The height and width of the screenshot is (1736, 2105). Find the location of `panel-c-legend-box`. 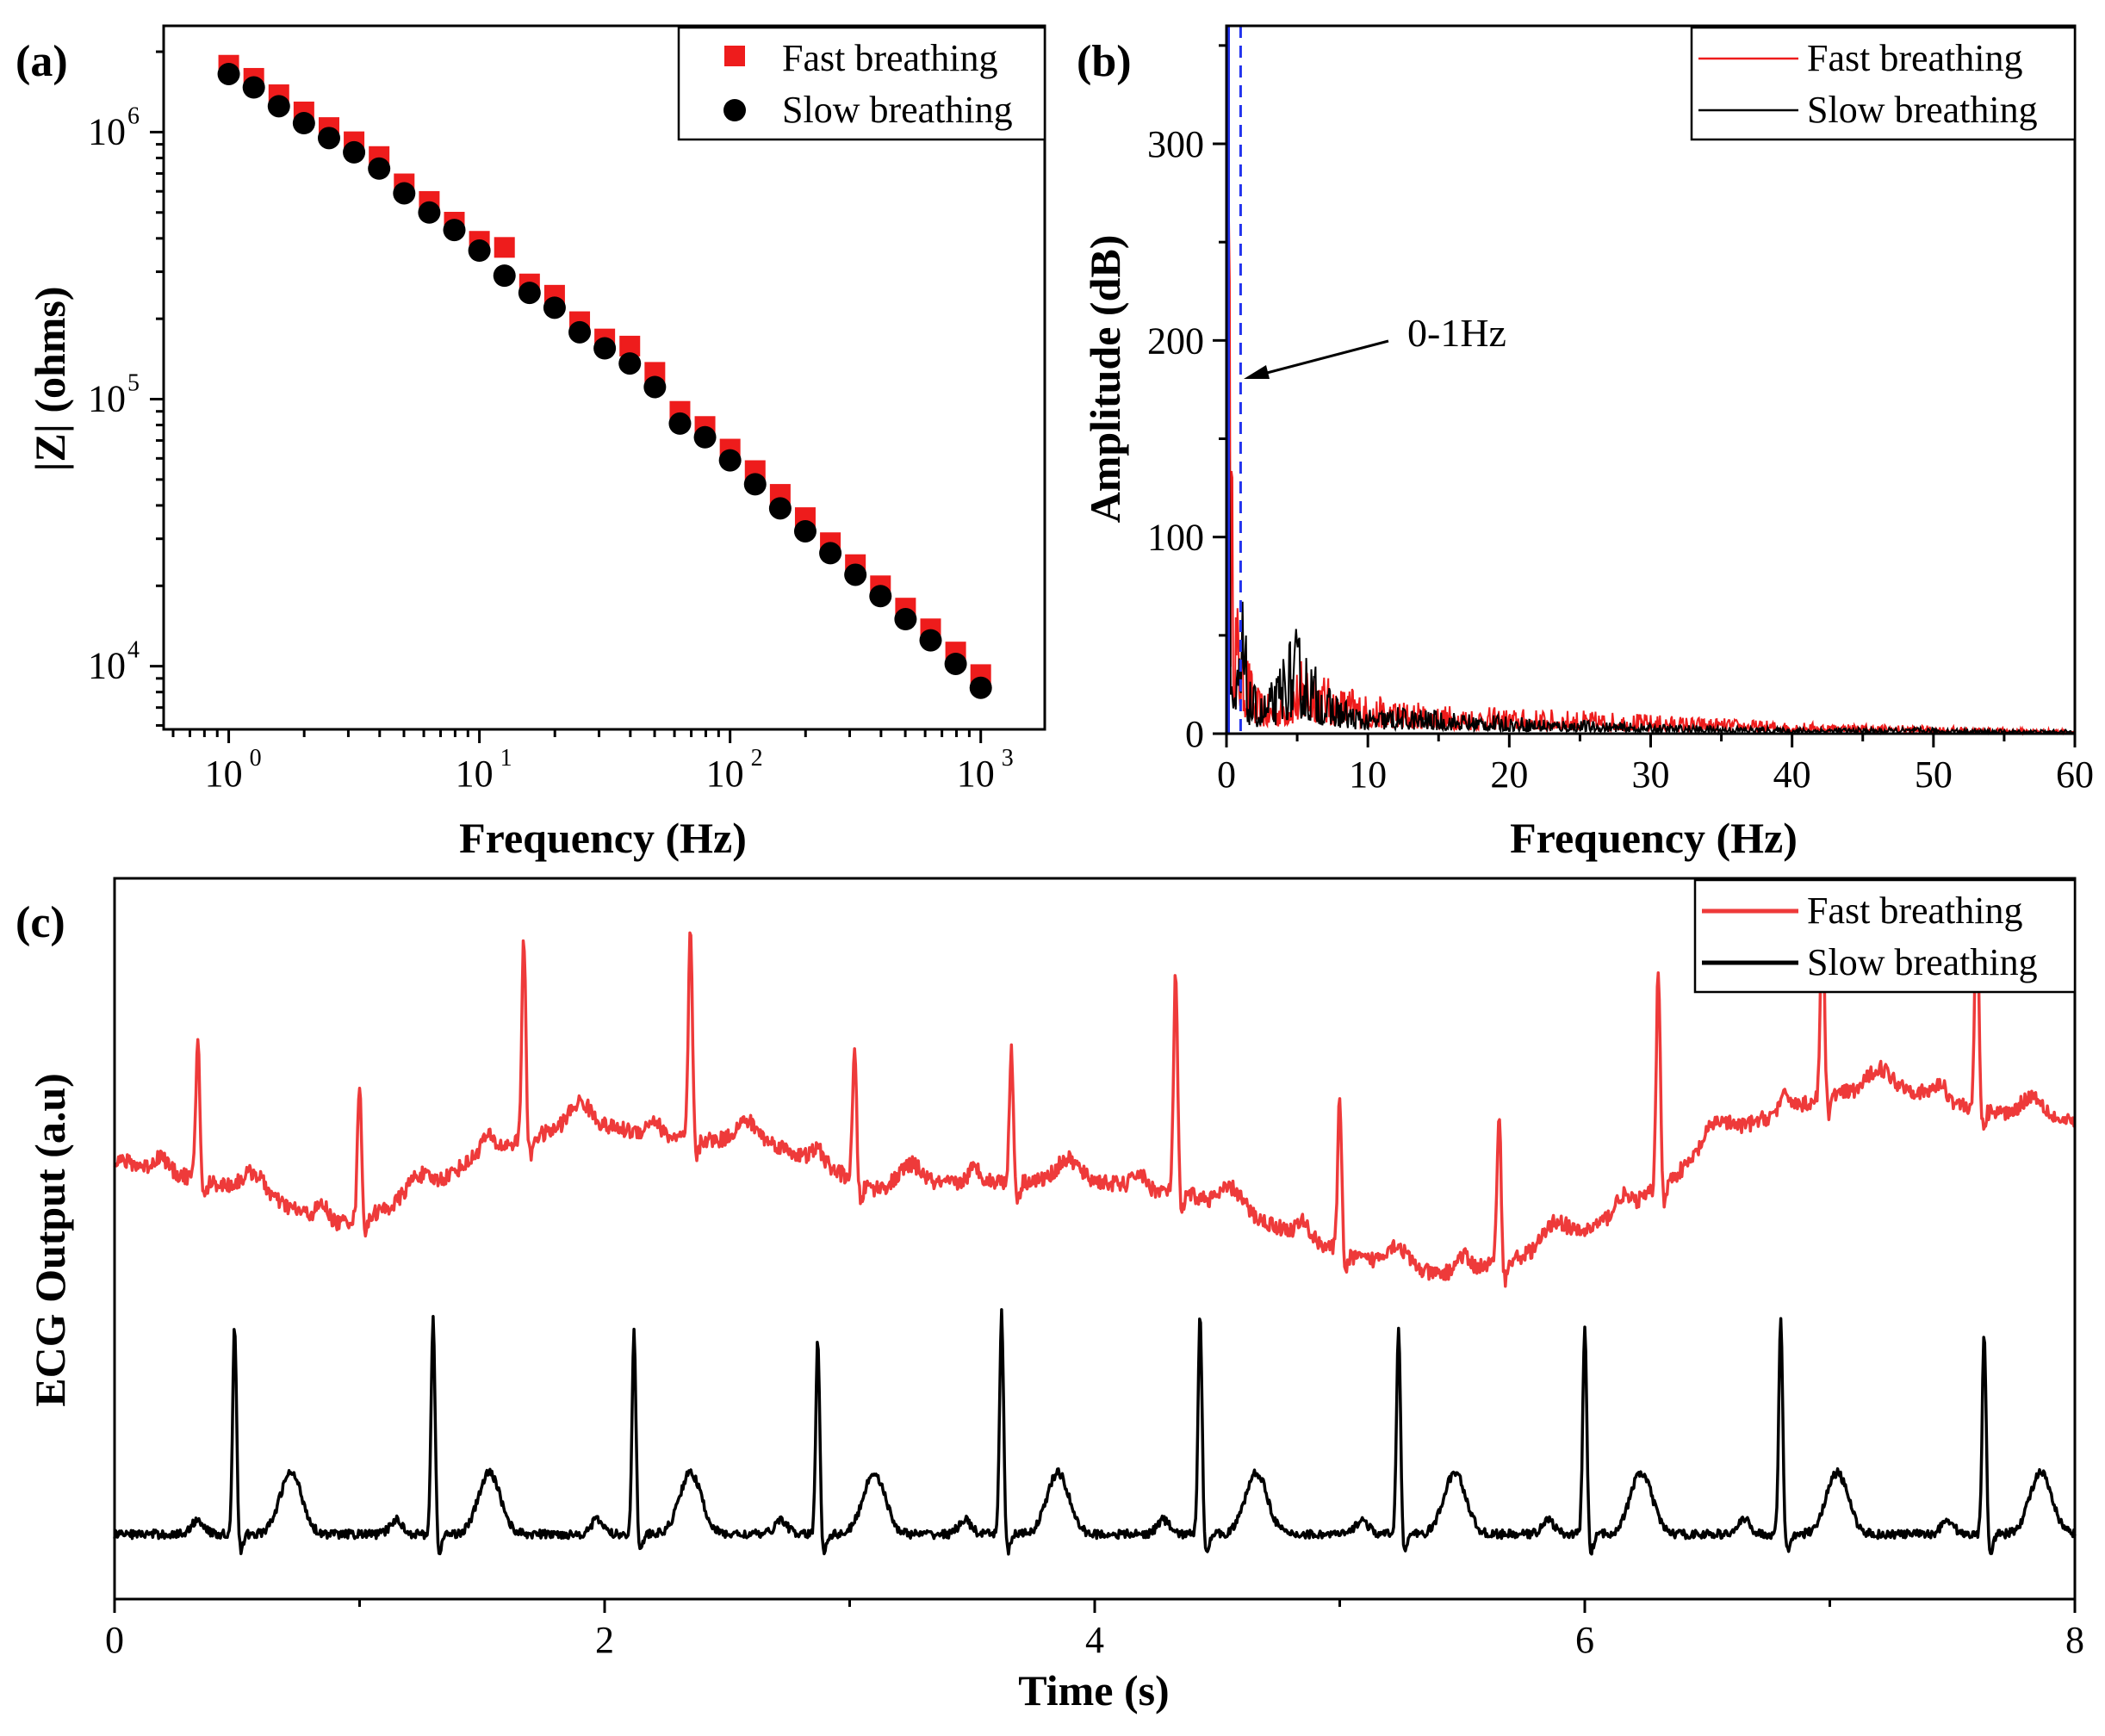

panel-c-legend-box is located at coordinates (1885, 936).